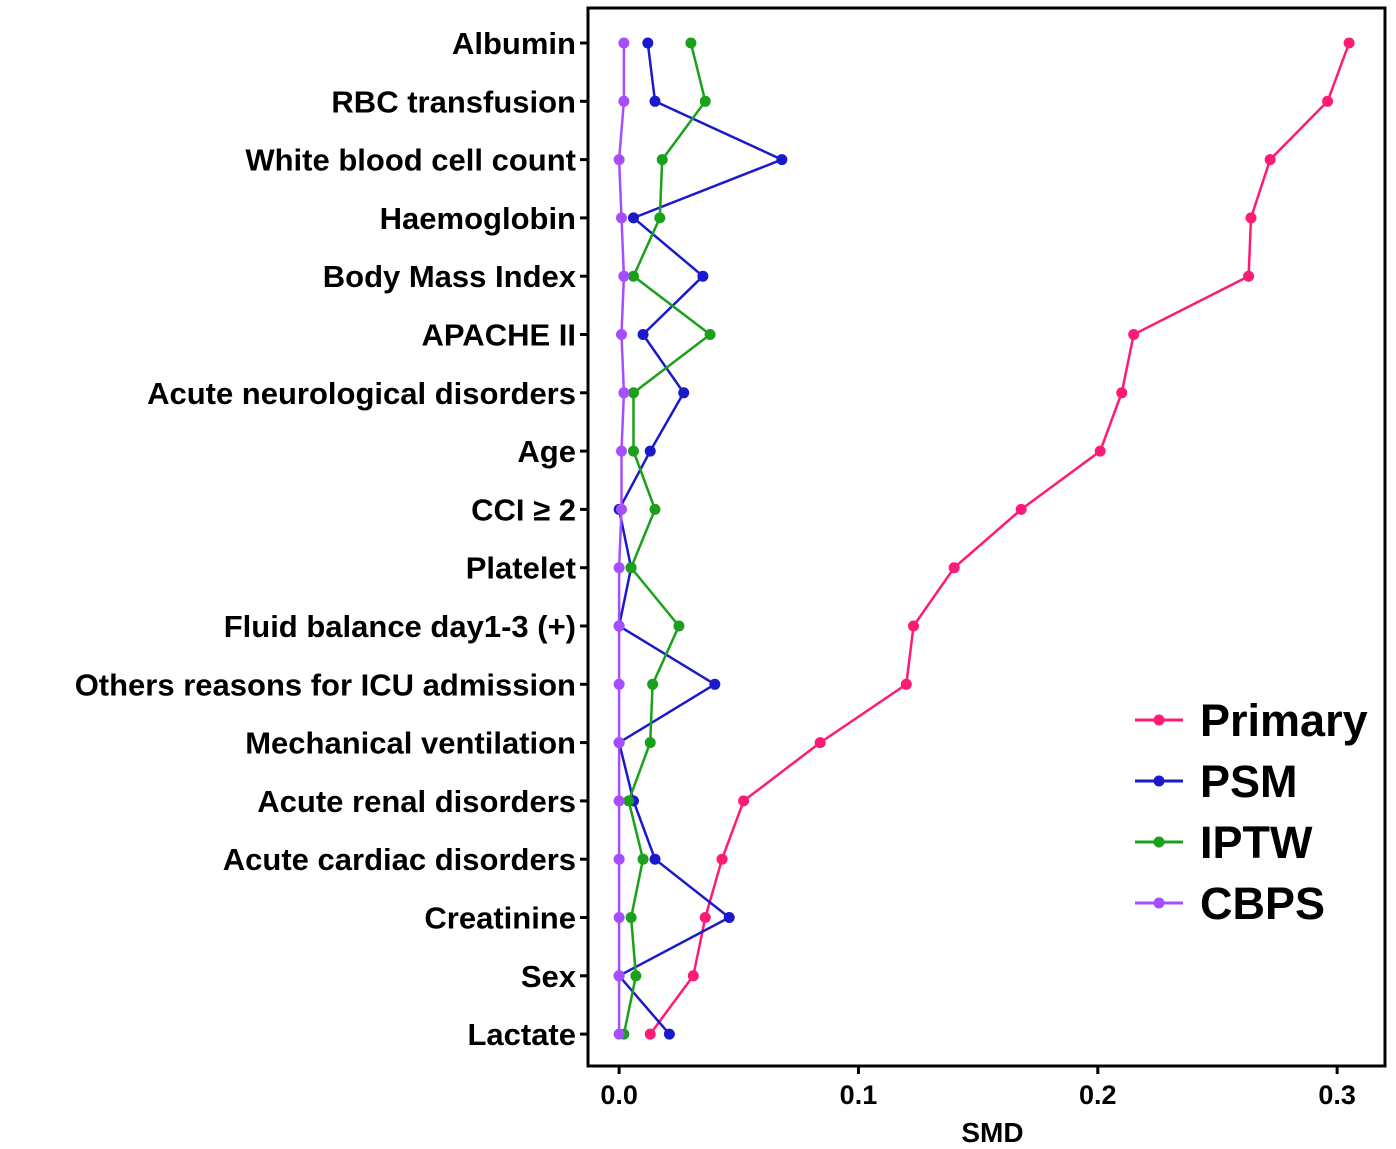  Describe the element at coordinates (744, 801) in the screenshot. I see `point-primary-acute-renal-disorders` at that location.